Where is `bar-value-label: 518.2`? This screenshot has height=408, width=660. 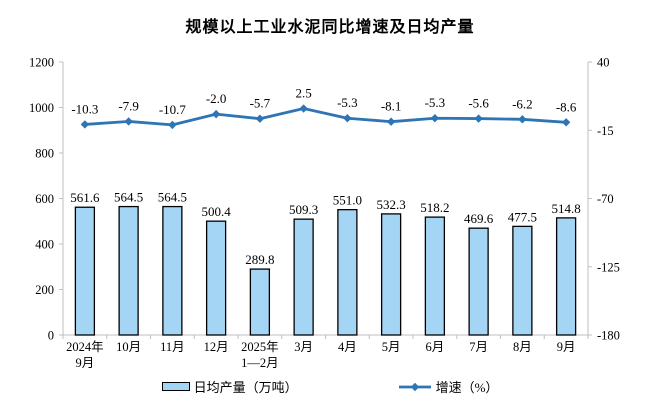 bar-value-label: 518.2 is located at coordinates (434, 207).